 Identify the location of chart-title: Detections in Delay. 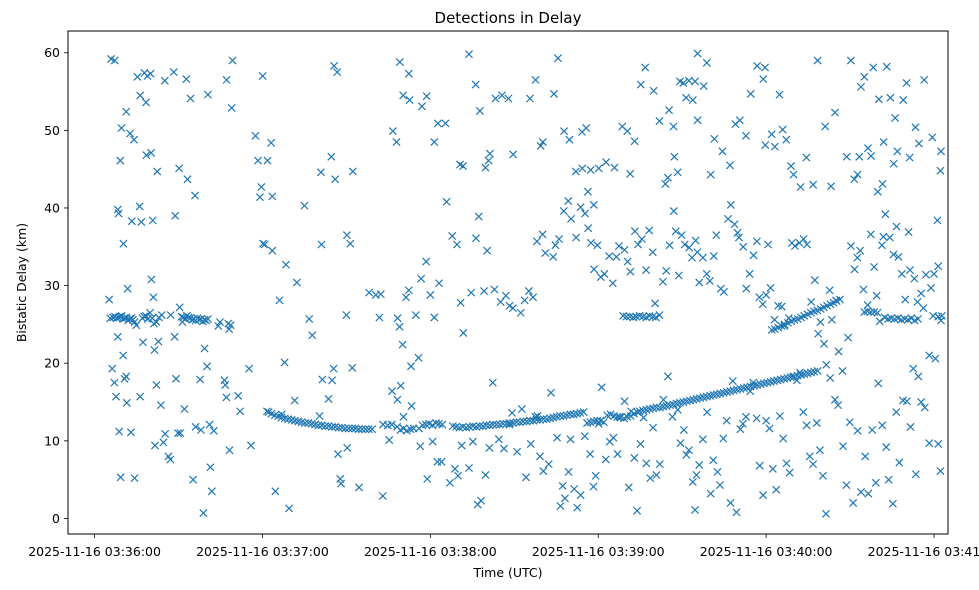
(508, 18).